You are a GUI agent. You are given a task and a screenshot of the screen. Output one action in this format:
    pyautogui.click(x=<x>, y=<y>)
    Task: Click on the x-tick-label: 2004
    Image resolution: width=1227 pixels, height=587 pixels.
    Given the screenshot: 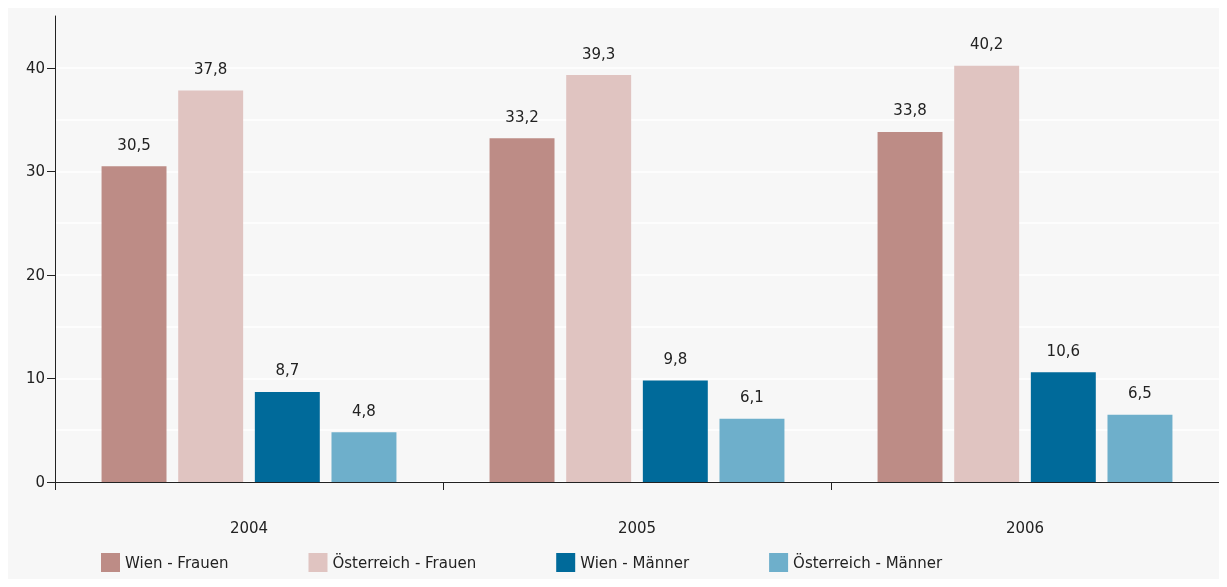 What is the action you would take?
    pyautogui.click(x=249, y=527)
    